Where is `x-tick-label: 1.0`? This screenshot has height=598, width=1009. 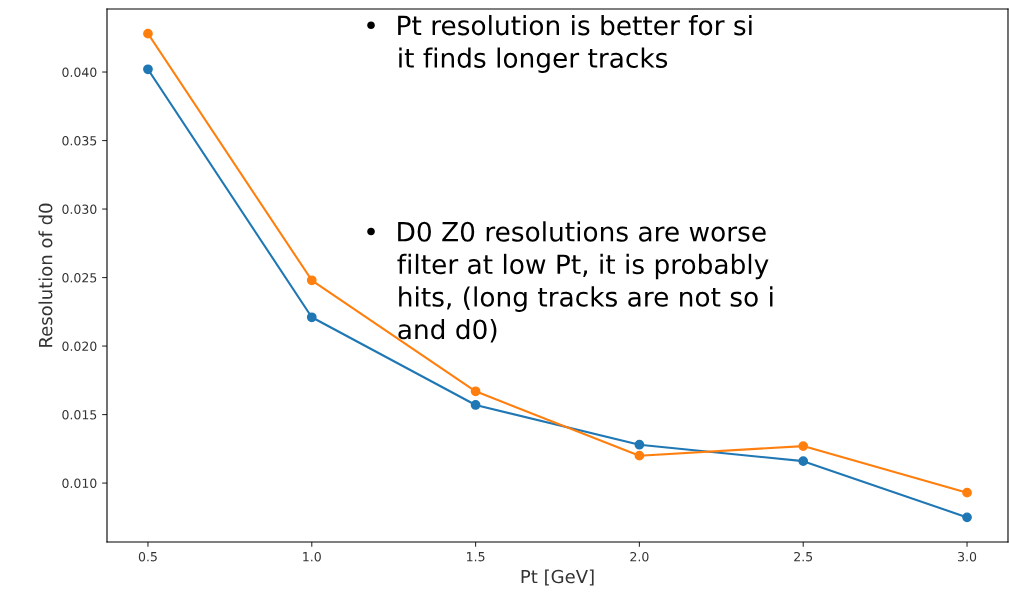
x-tick-label: 1.0 is located at coordinates (312, 556).